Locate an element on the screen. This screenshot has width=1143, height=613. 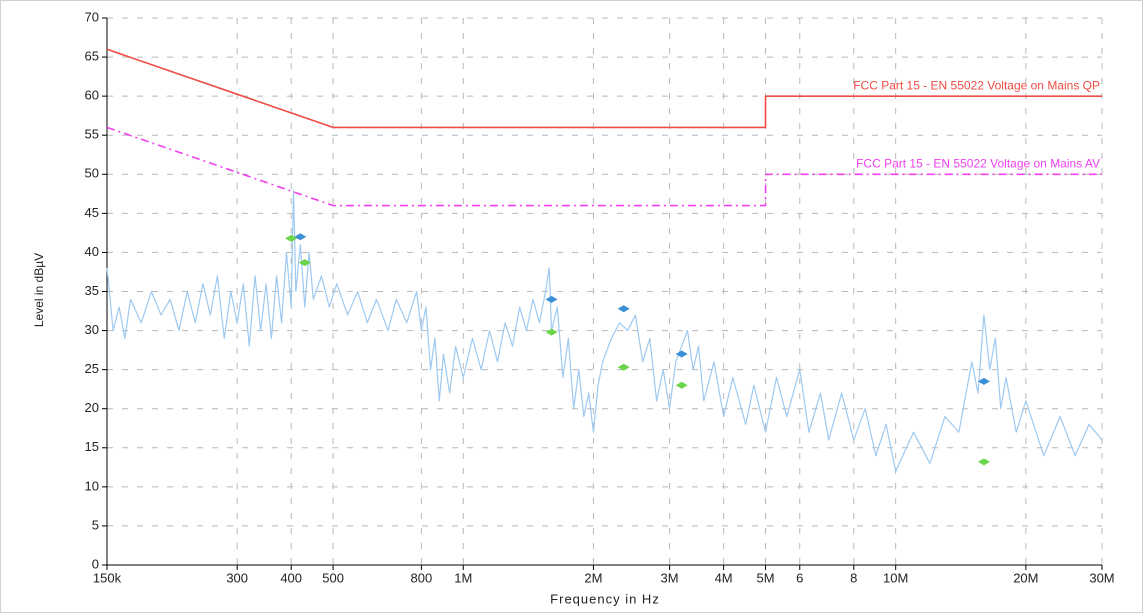
x-tick-label: 3M is located at coordinates (670, 577).